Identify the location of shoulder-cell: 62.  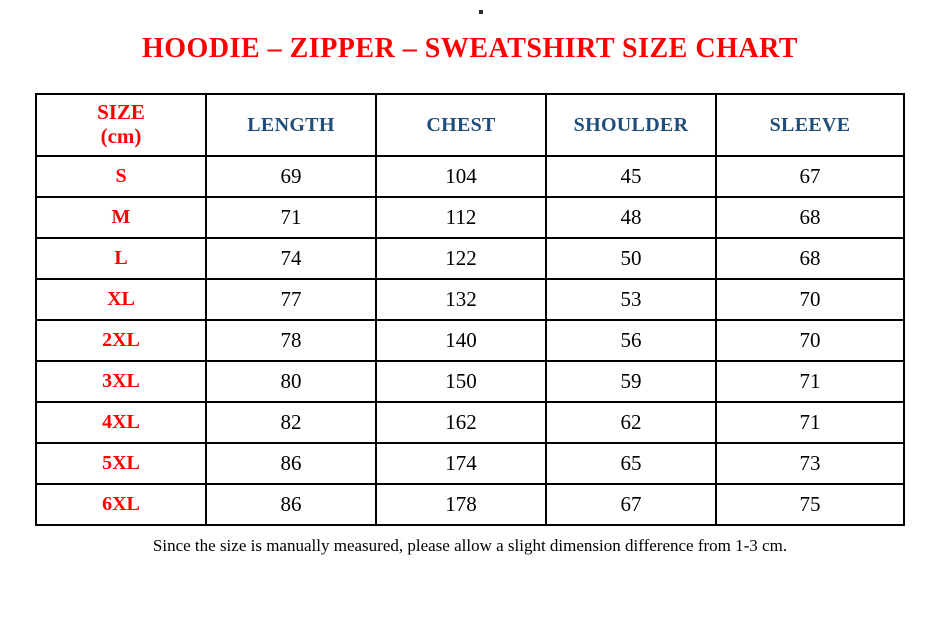
(631, 422).